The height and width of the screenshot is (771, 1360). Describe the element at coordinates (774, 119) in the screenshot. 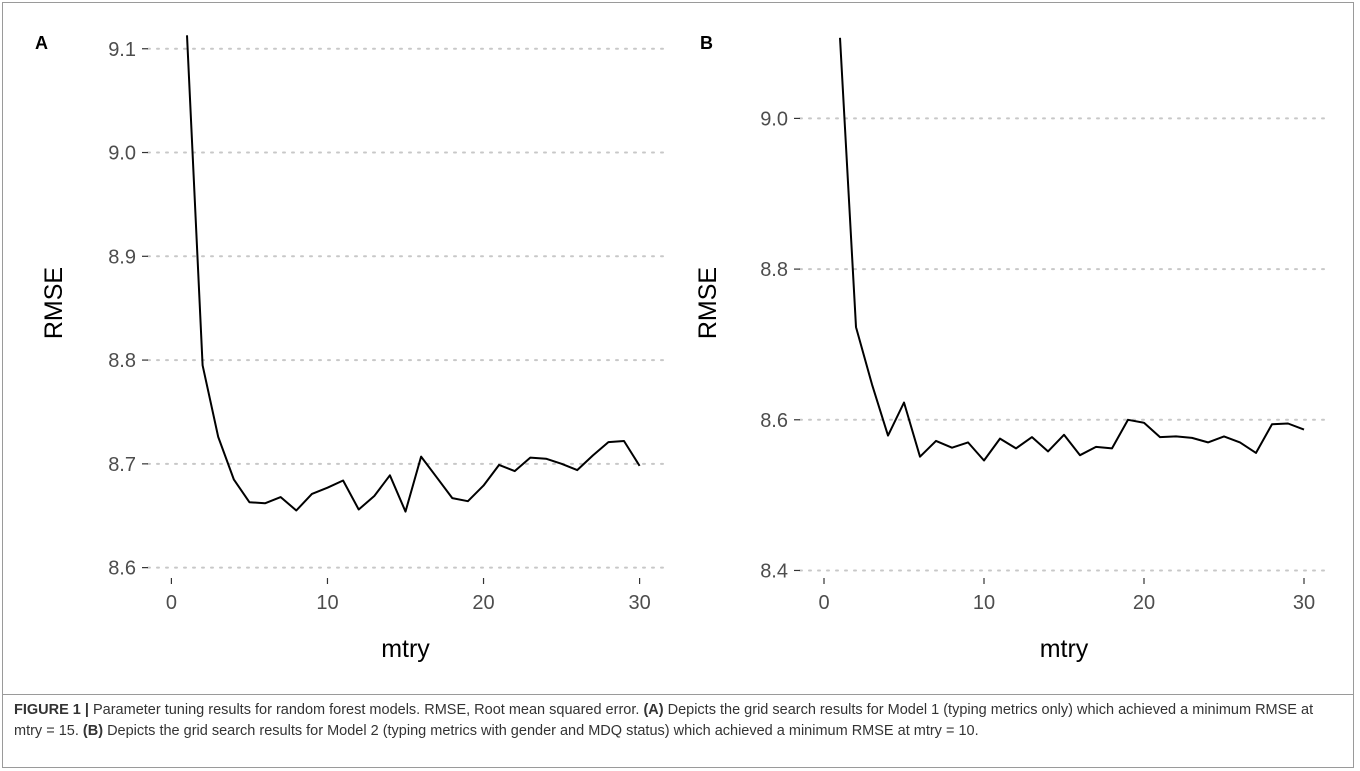

I see `panel-b-y-tick-label: 9.0` at that location.